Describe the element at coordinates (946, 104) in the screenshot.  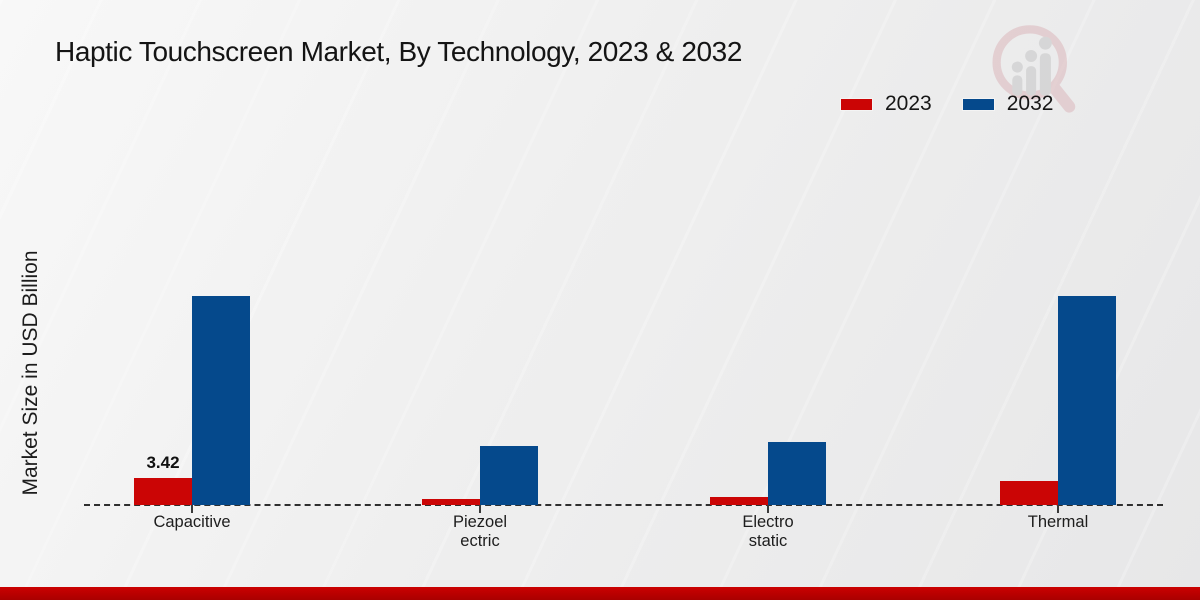
I see `legend: 2023 2032` at that location.